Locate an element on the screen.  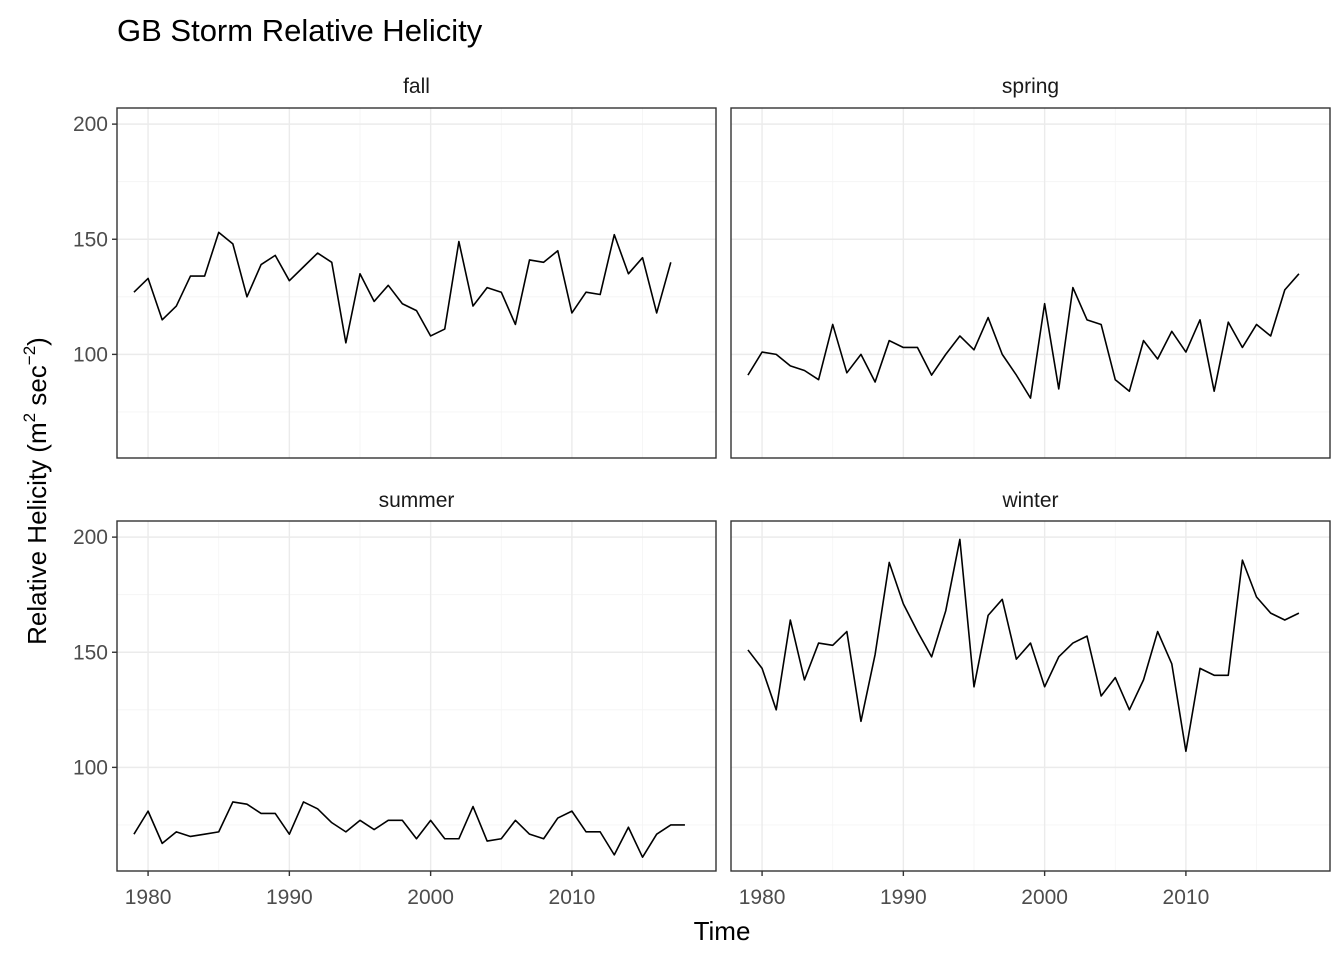
series-line-summer is located at coordinates (409, 829).